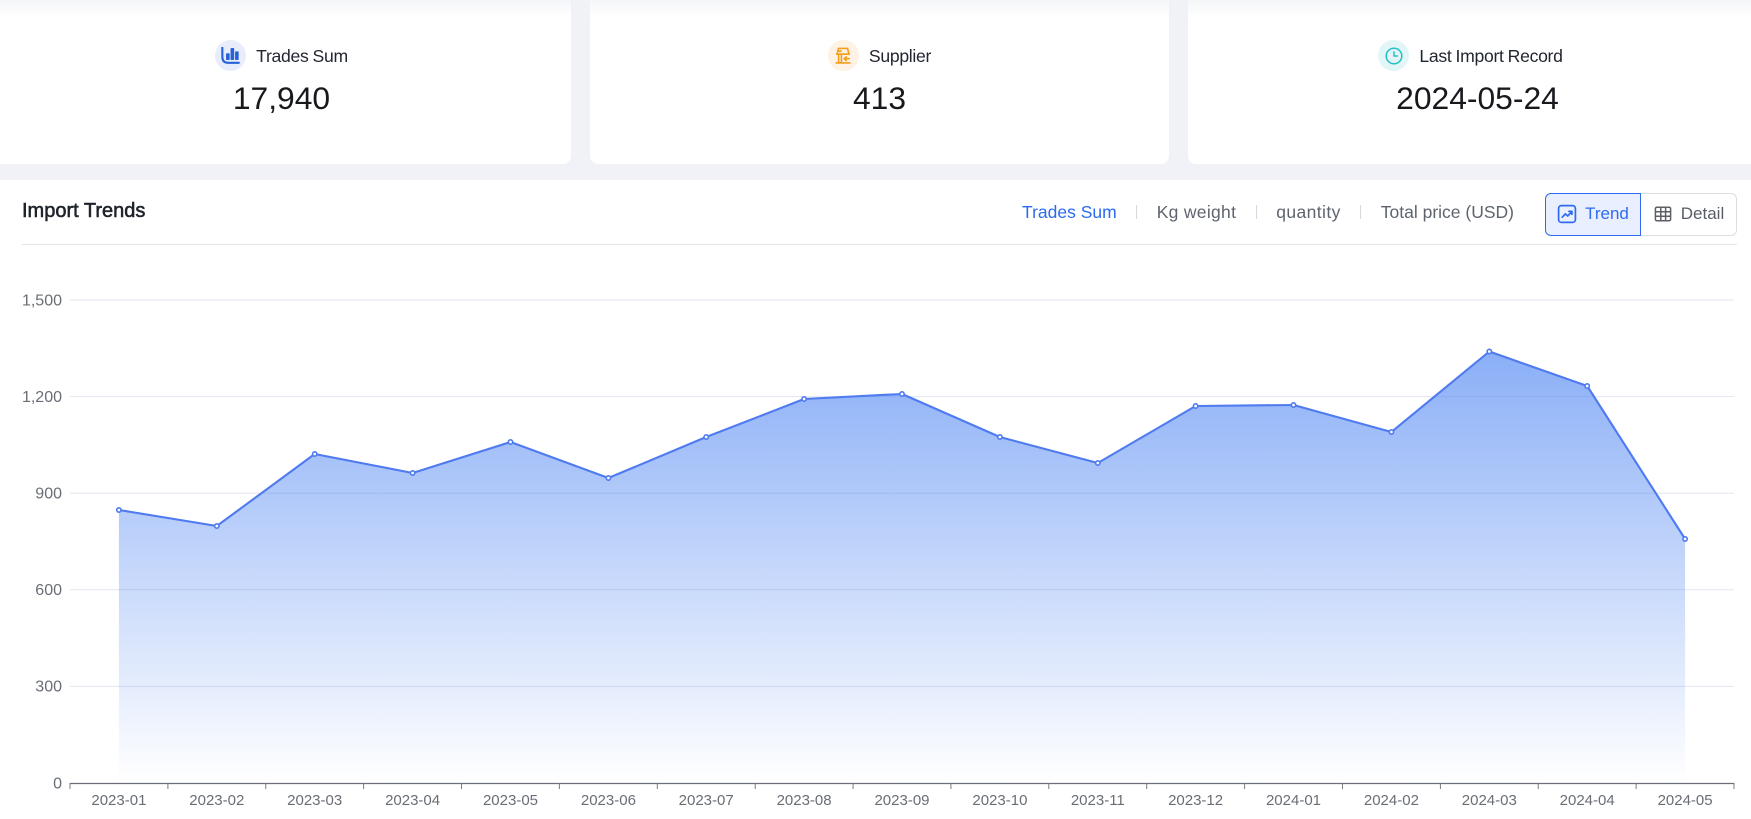 The width and height of the screenshot is (1751, 819). I want to click on svg-text: 2023-07, so click(706, 800).